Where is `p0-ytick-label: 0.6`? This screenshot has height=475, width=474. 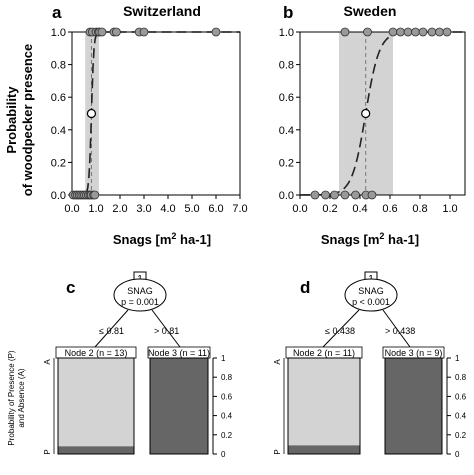 p0-ytick-label: 0.6 is located at coordinates (58, 98).